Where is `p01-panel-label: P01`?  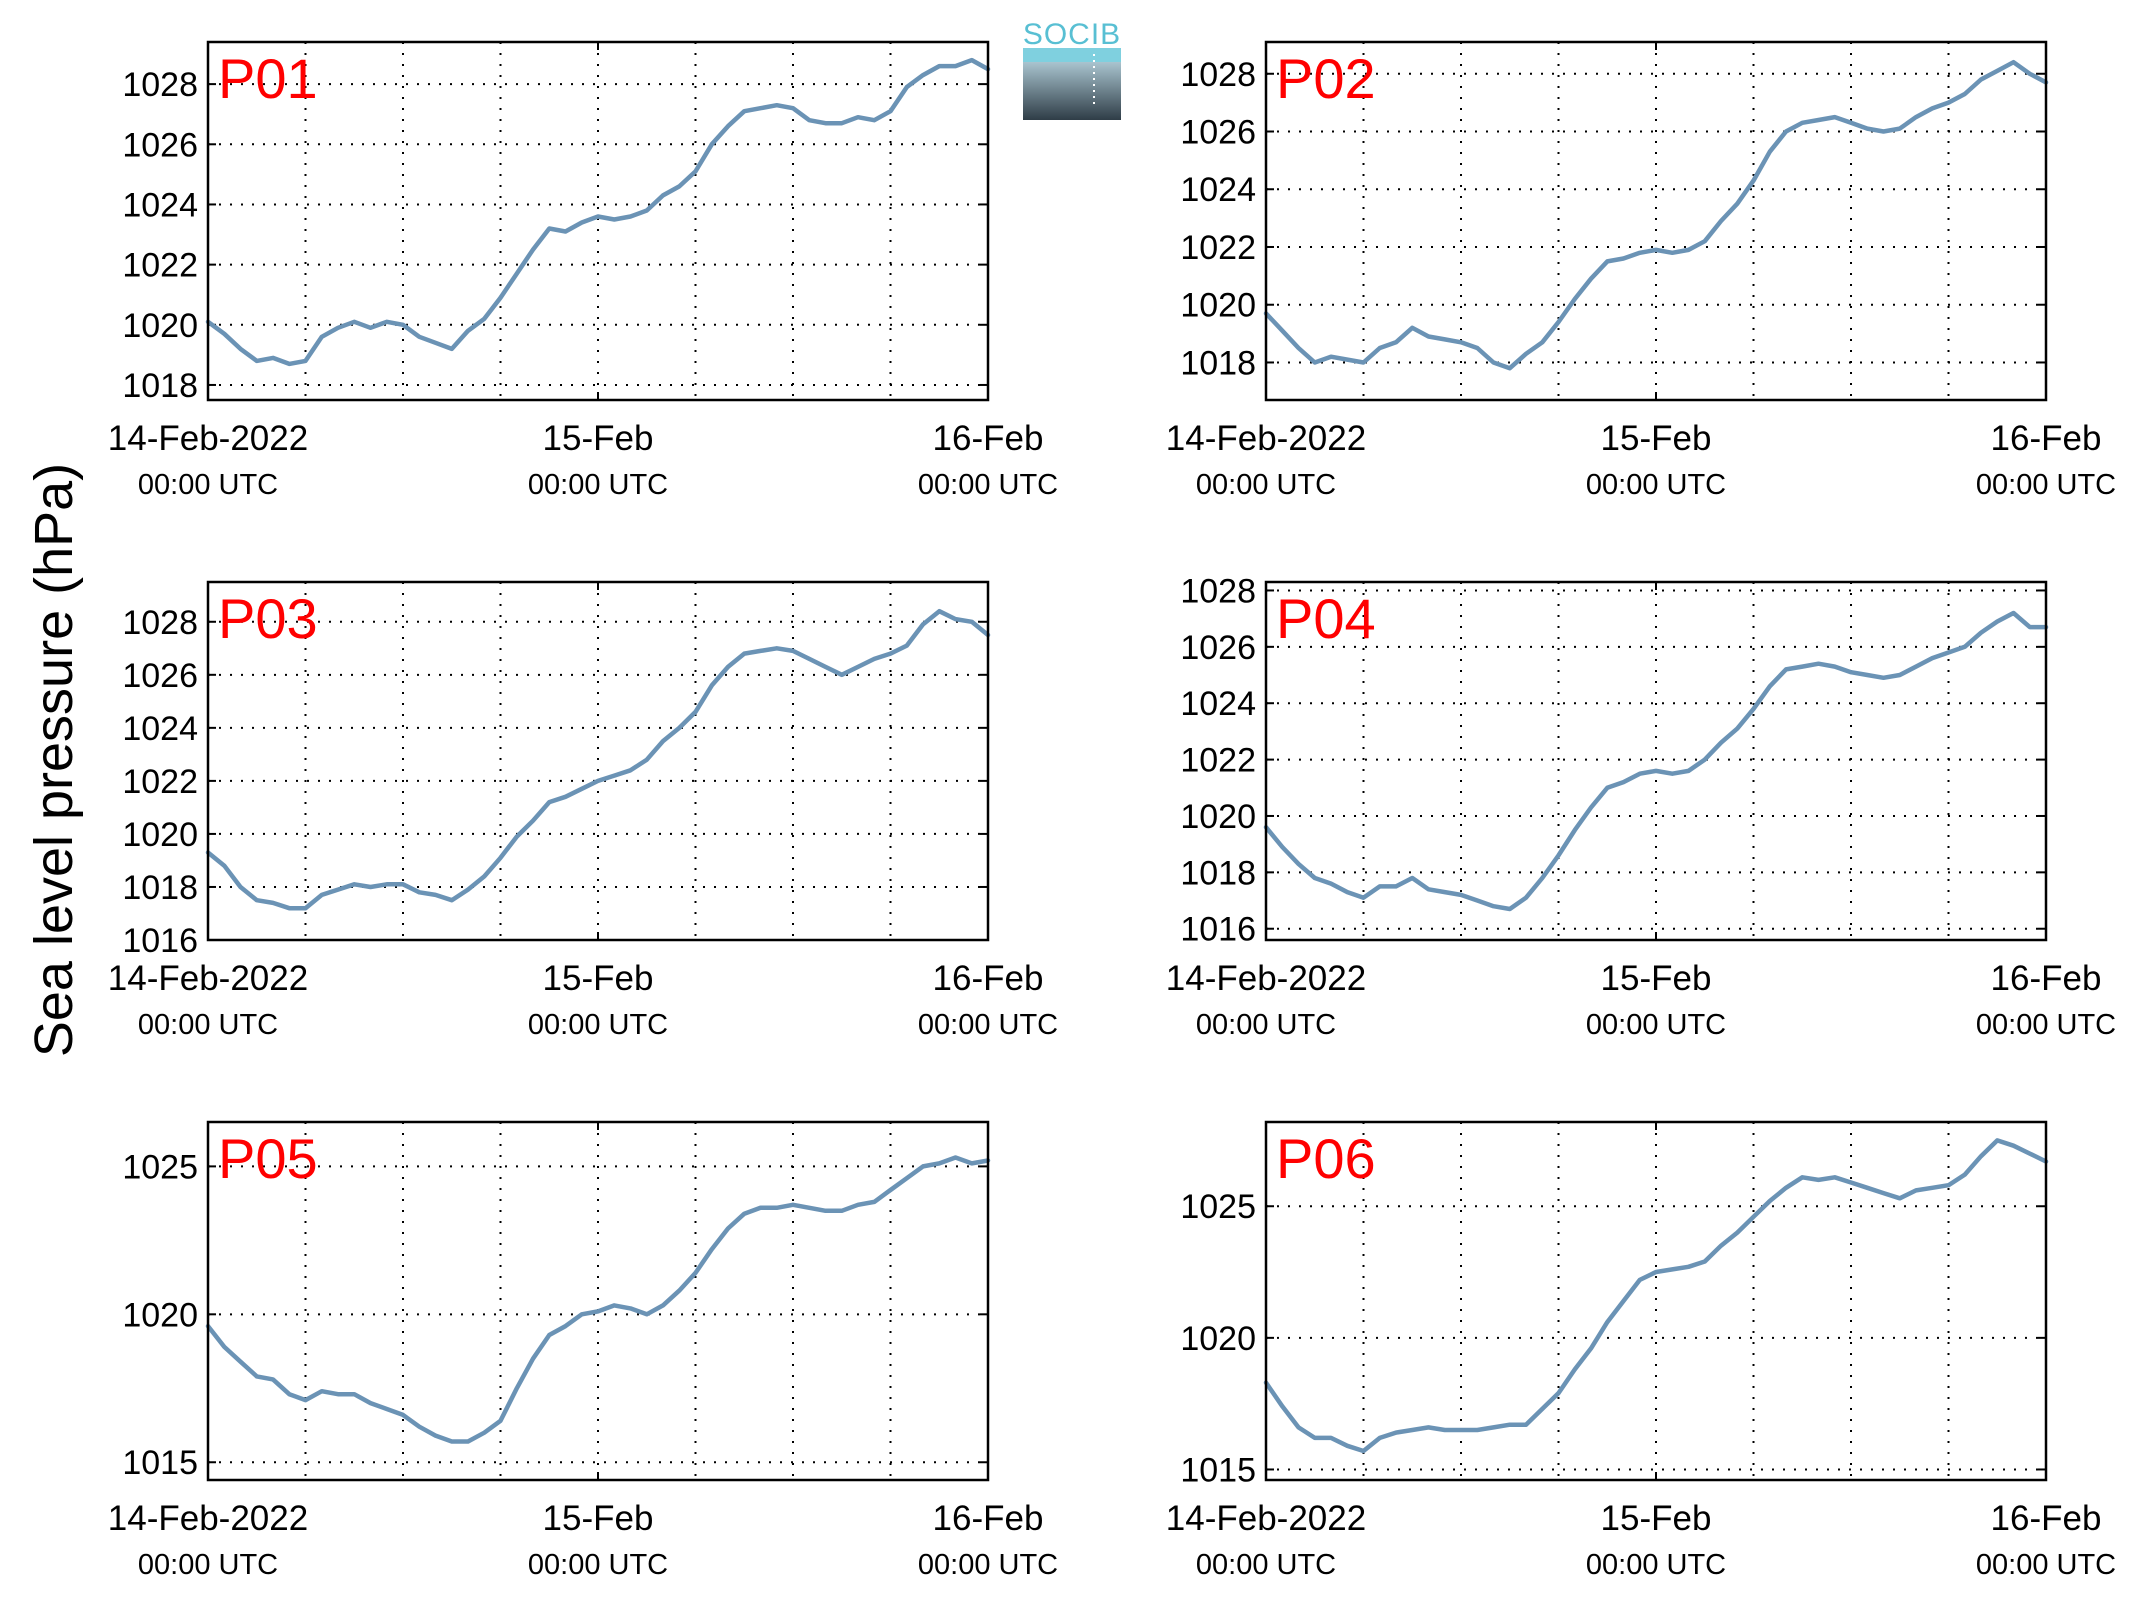 p01-panel-label: P01 is located at coordinates (268, 78).